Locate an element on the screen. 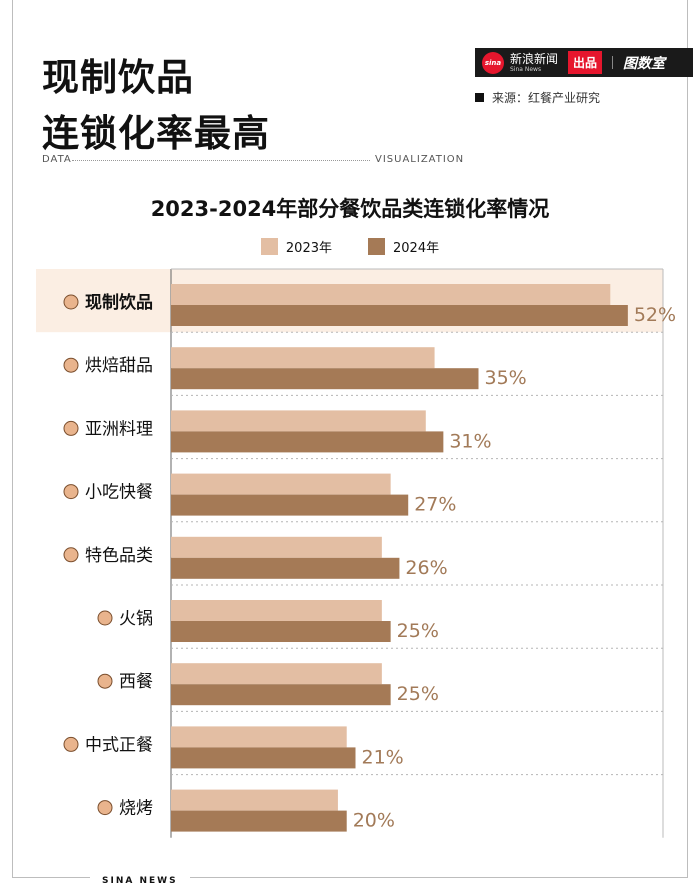  cupcake-icon is located at coordinates (71, 365).